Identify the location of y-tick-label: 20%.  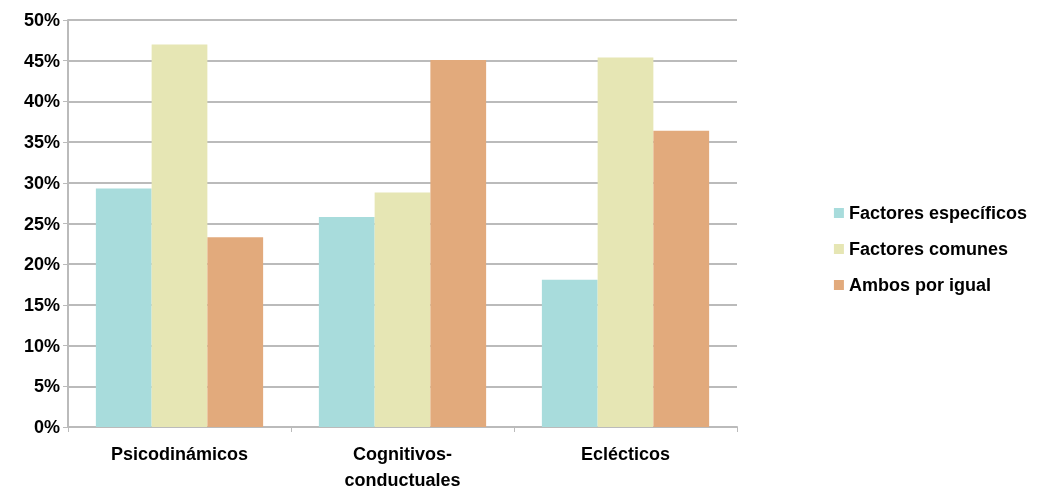
(41, 264).